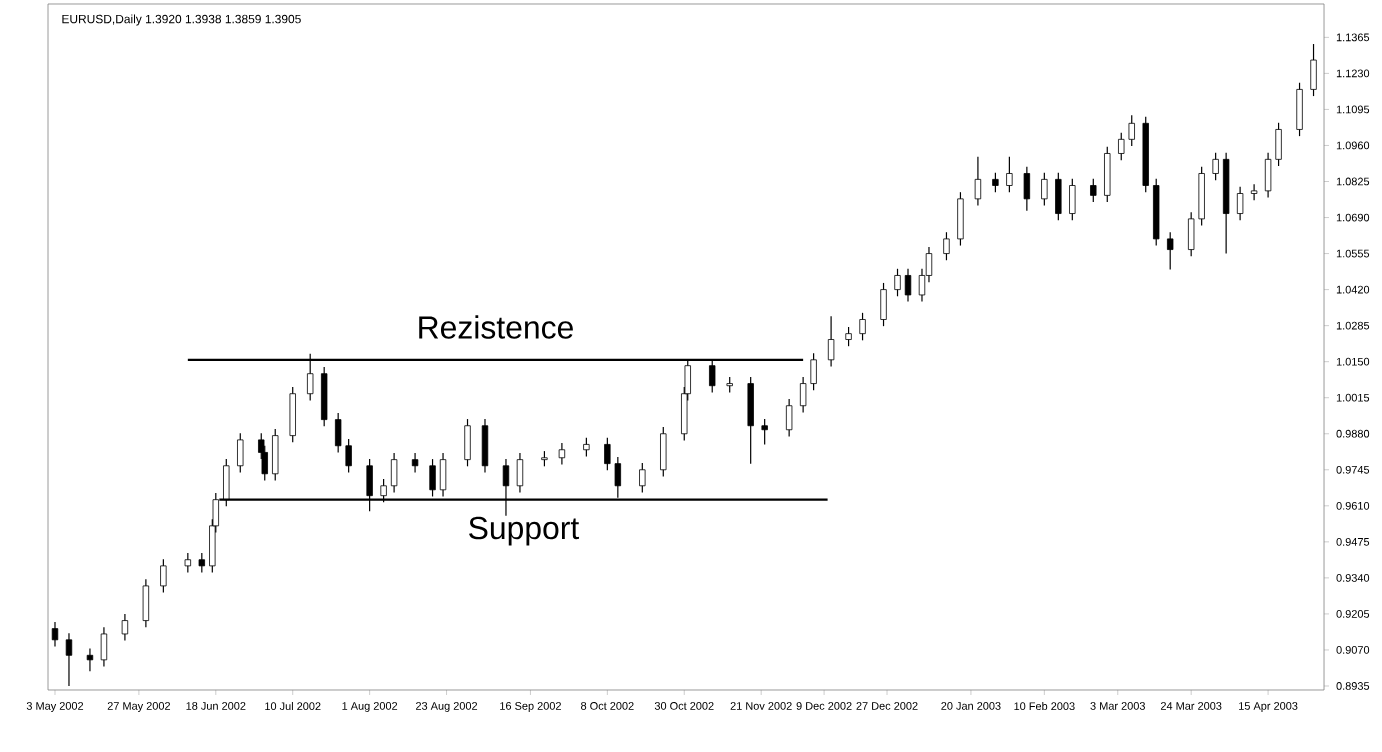 Image resolution: width=1382 pixels, height=752 pixels. What do you see at coordinates (496, 327) in the screenshot?
I see `annotation: Rezistence` at bounding box center [496, 327].